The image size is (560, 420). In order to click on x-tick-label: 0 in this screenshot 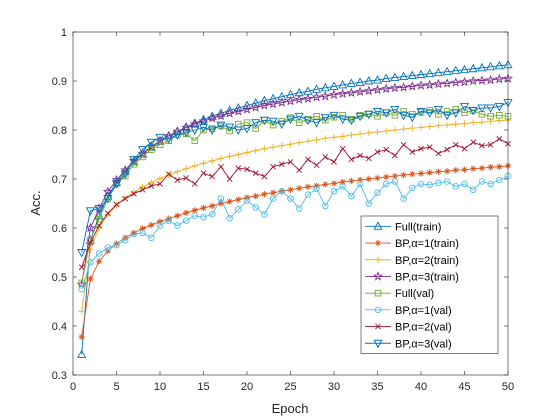, I will do `click(73, 387)`.